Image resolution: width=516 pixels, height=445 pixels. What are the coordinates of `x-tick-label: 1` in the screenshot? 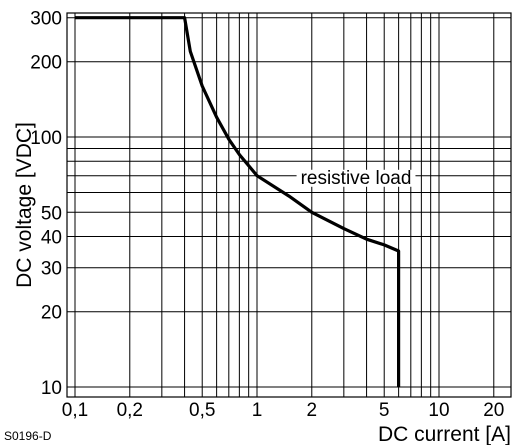 It's located at (257, 410).